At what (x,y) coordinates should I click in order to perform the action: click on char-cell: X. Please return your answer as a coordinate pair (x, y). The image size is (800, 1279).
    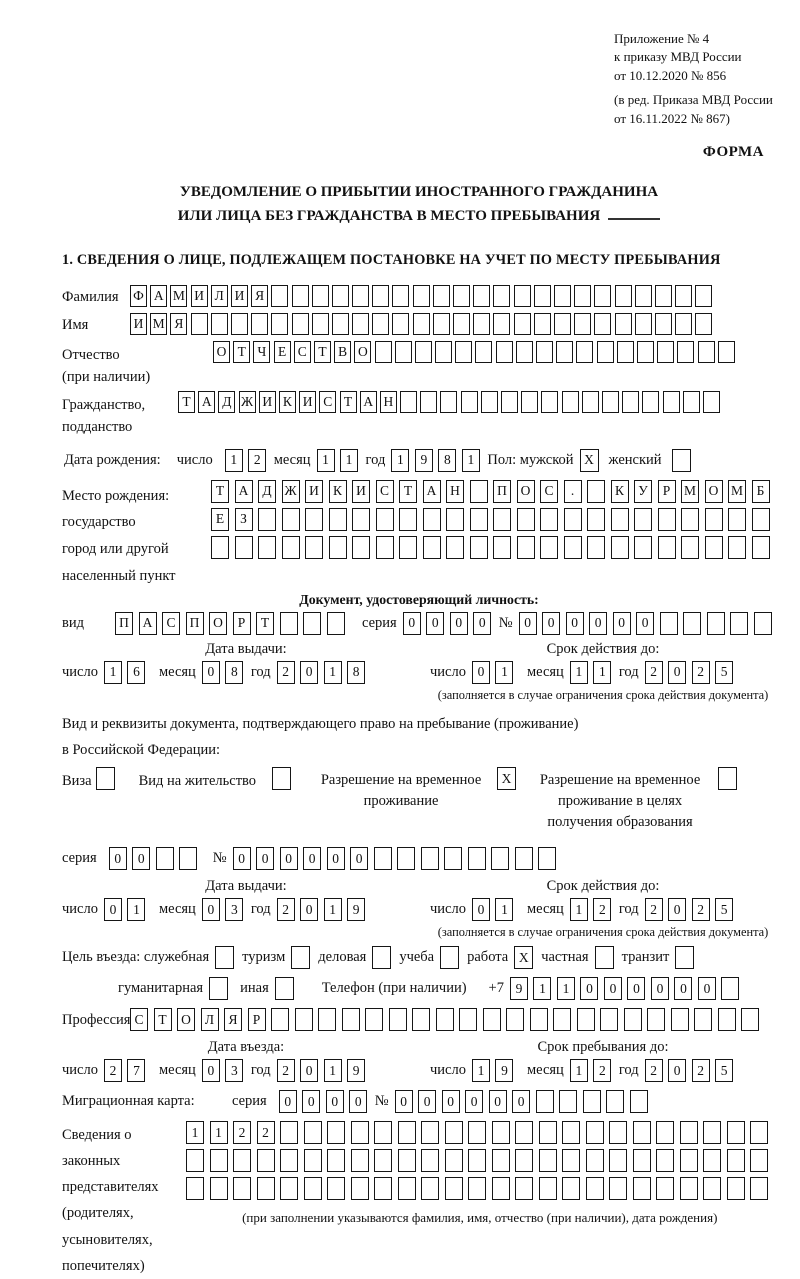
    Looking at the image, I should click on (589, 460).